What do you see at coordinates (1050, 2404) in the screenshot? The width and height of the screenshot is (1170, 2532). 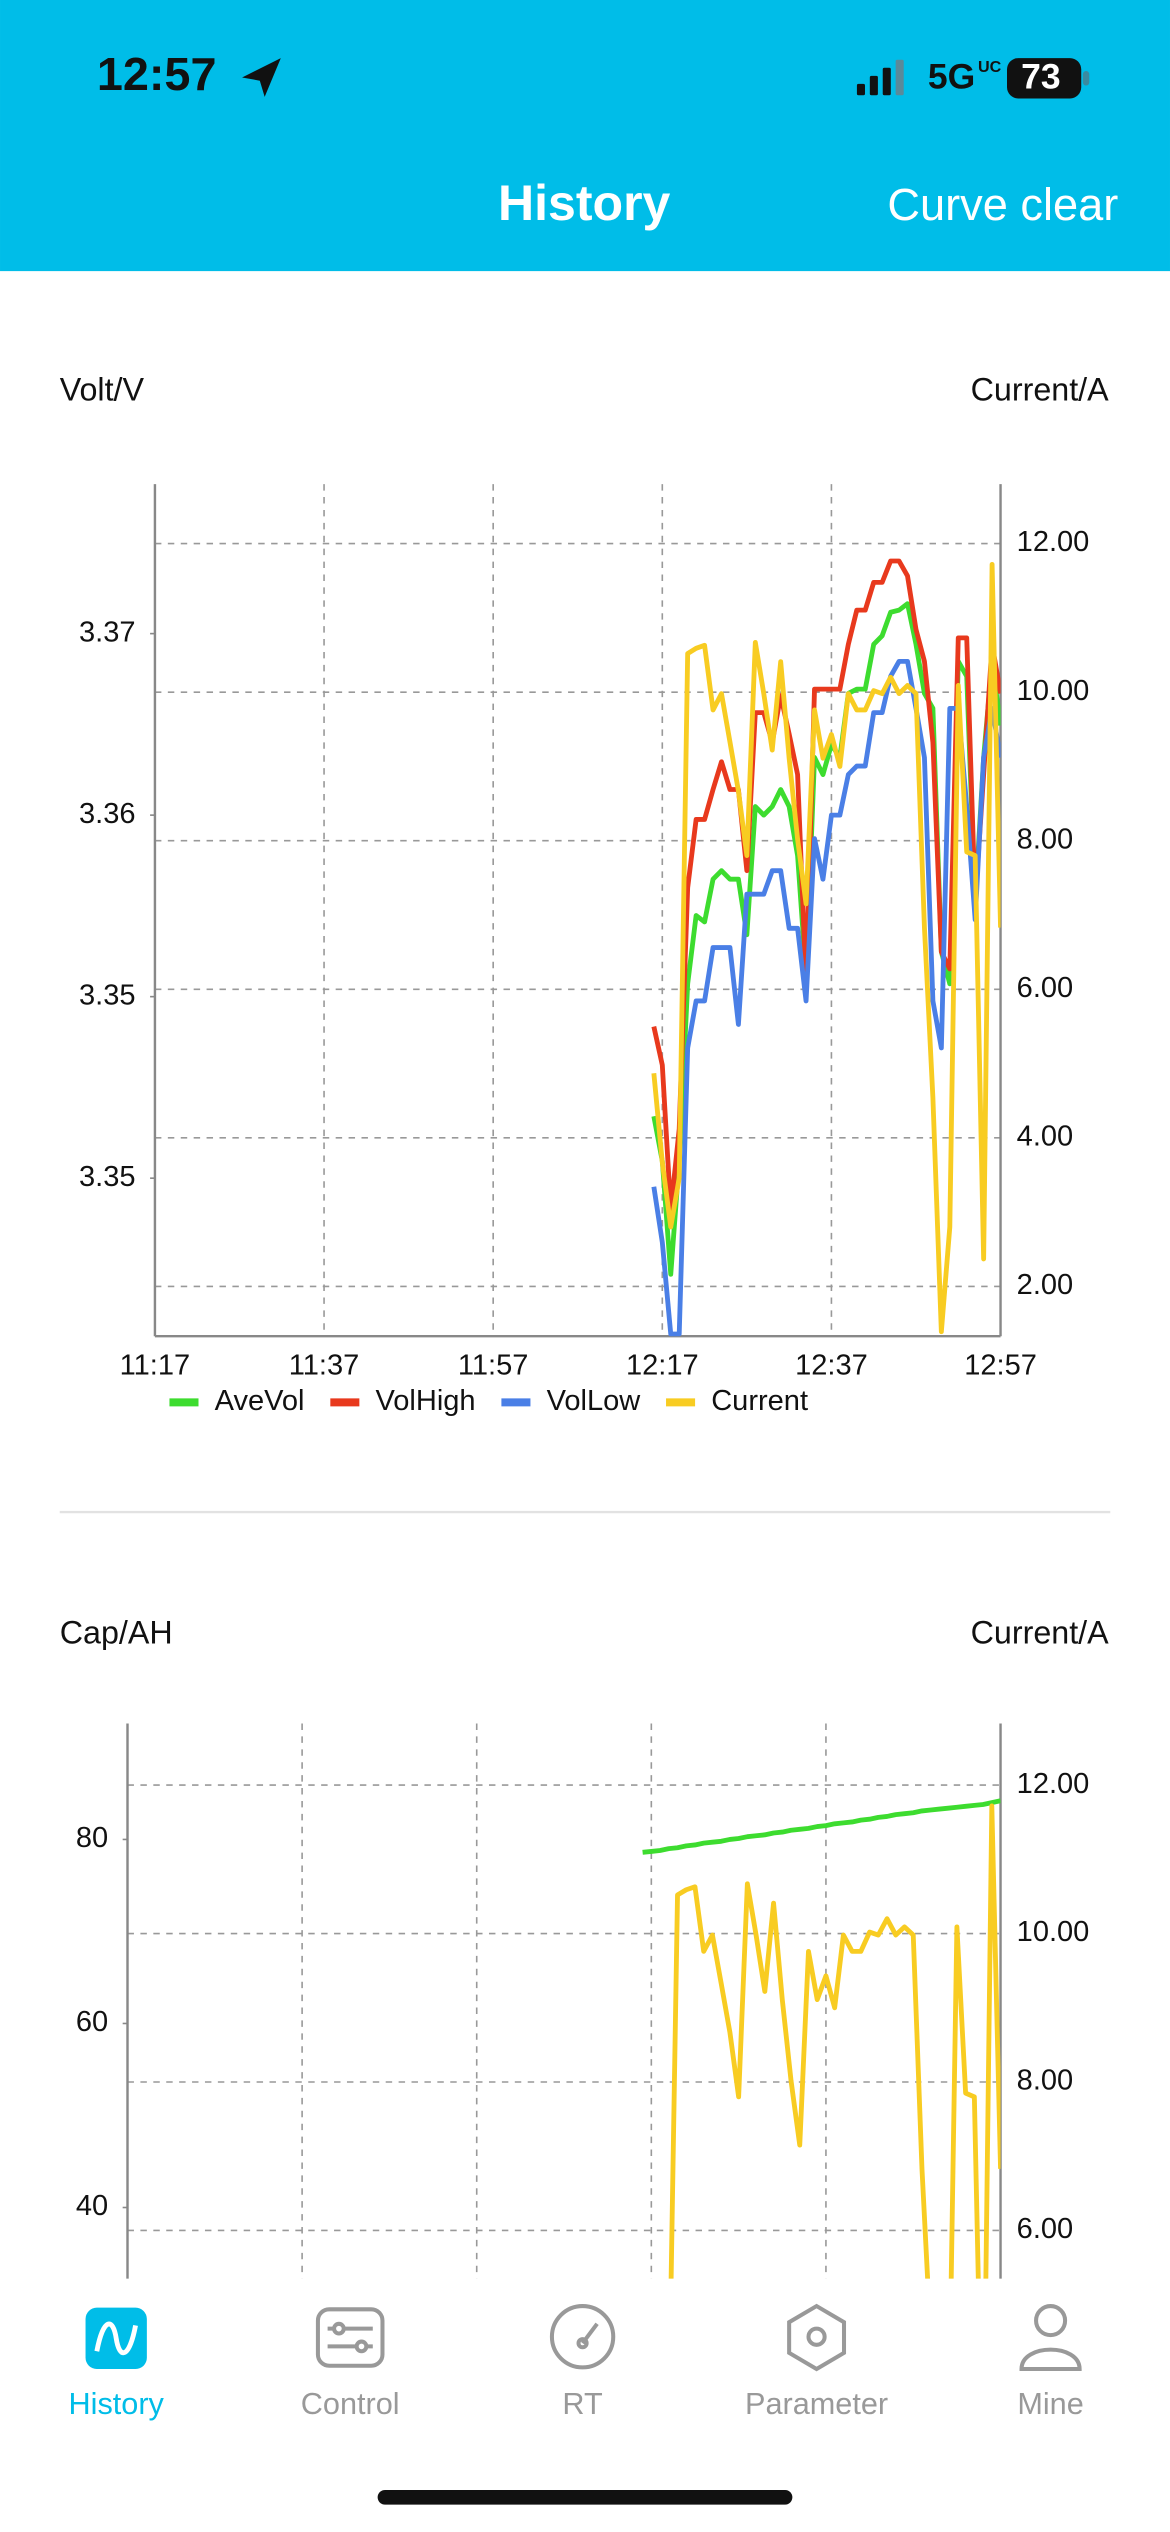 I see `tab-label: Mine` at bounding box center [1050, 2404].